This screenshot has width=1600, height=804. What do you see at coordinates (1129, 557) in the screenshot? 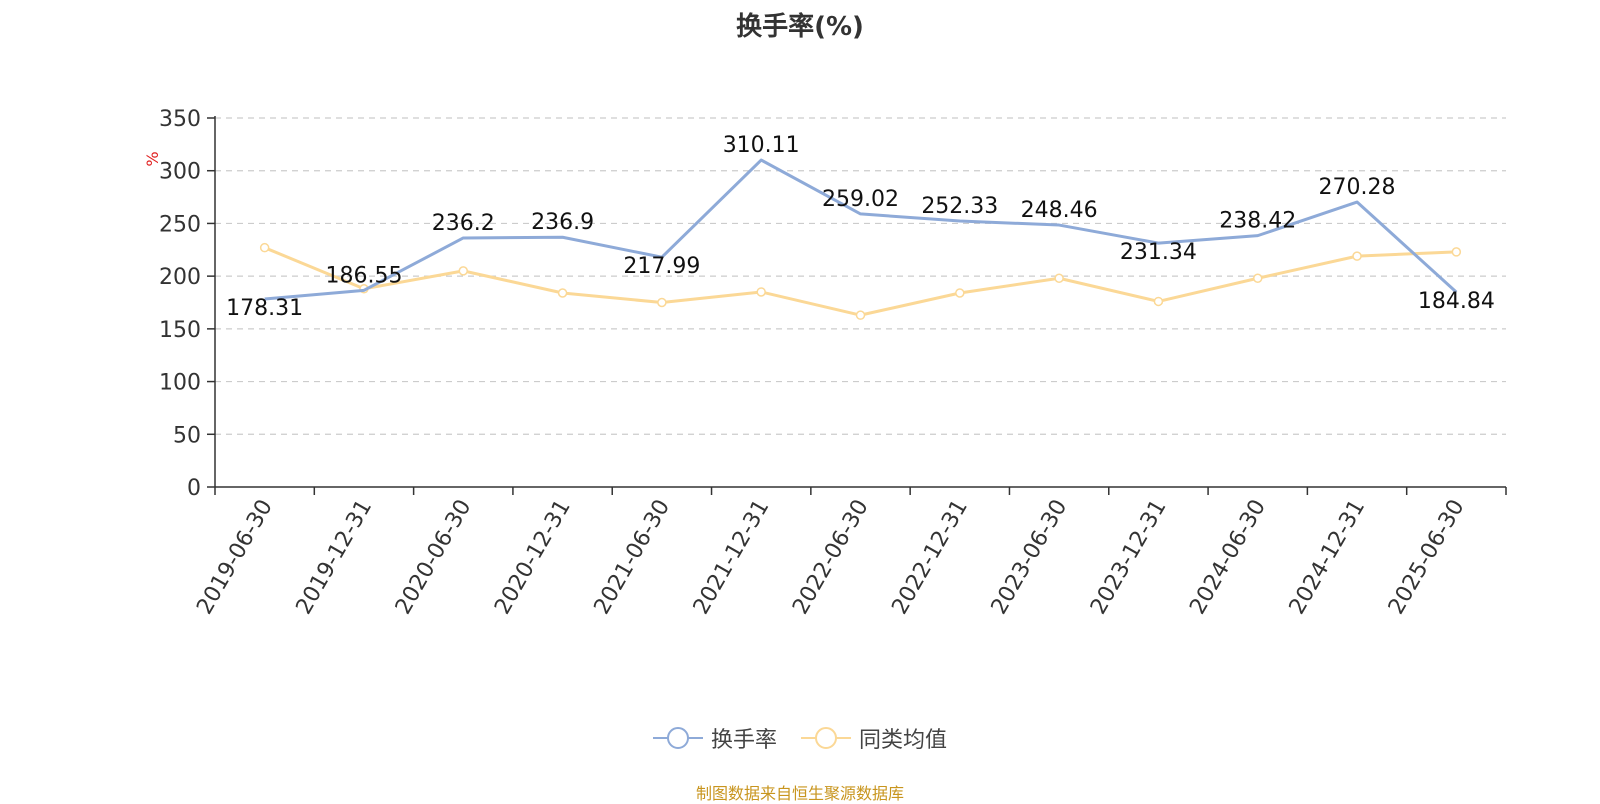
I see `x-tick-label: 2023-12-31` at bounding box center [1129, 557].